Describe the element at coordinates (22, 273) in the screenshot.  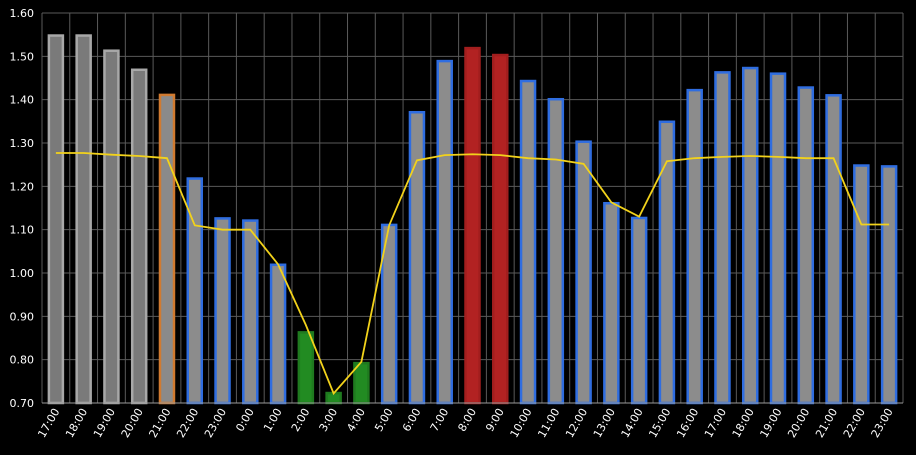
I see `y-tick-label: 1.00` at that location.